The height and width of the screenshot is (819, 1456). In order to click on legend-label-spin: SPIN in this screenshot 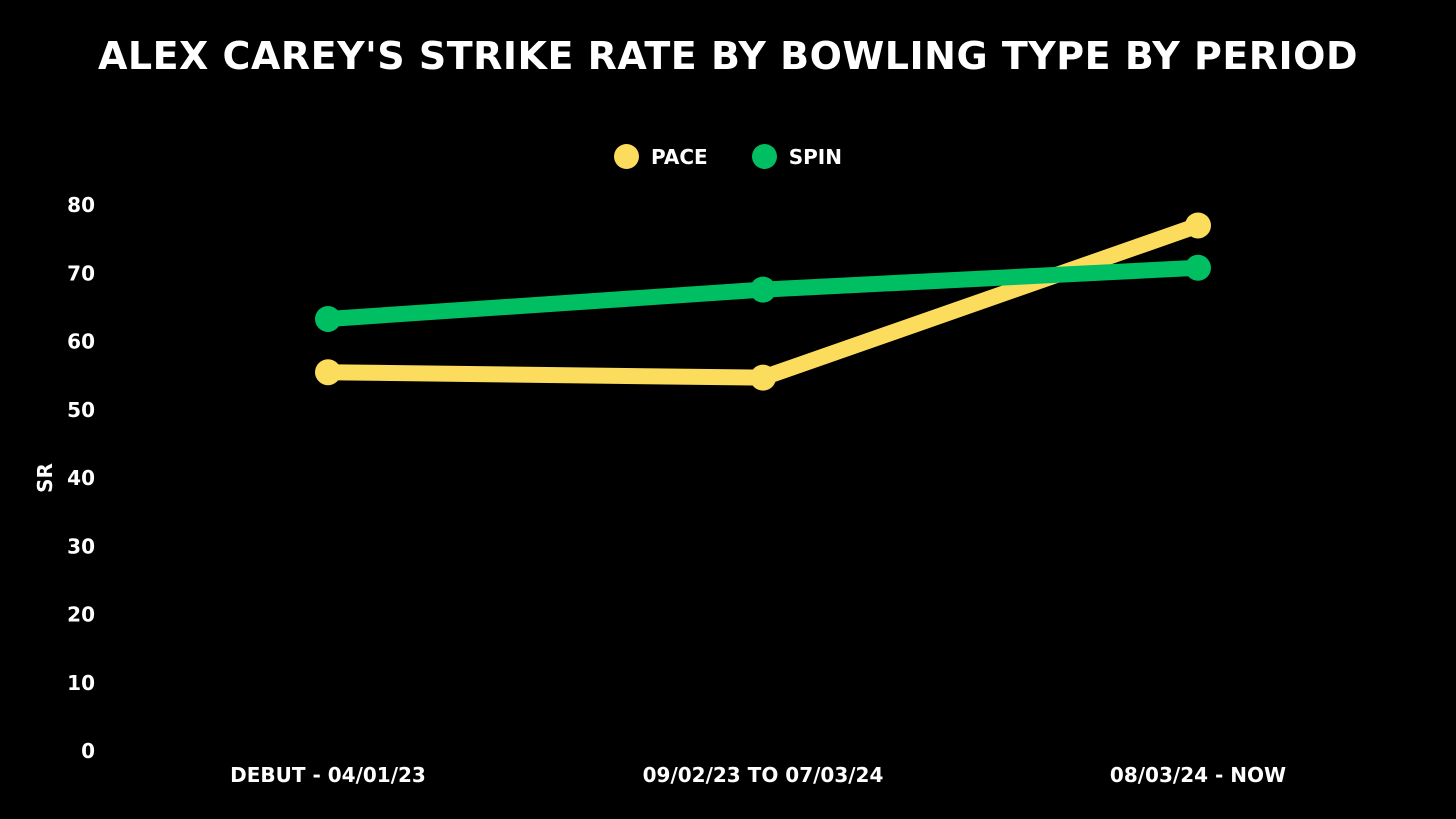, I will do `click(815, 156)`.